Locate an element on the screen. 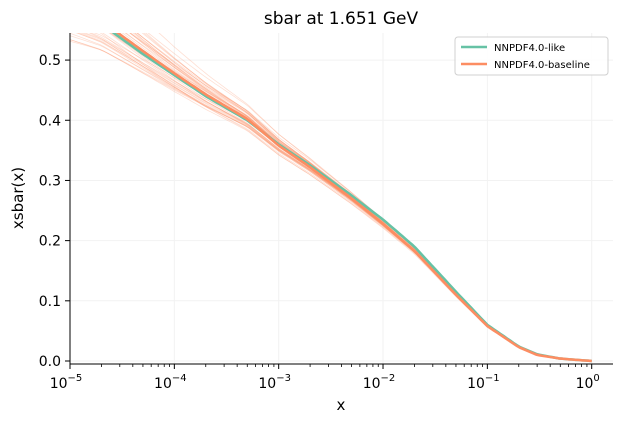 The height and width of the screenshot is (423, 622). y-tick-label: 0.1 is located at coordinates (50, 302).